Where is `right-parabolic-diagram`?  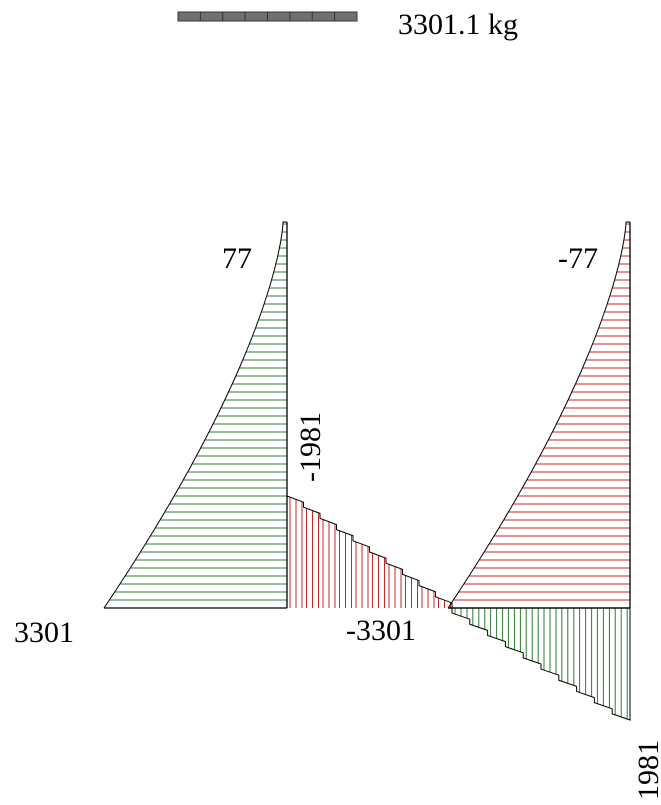
right-parabolic-diagram is located at coordinates (539, 415).